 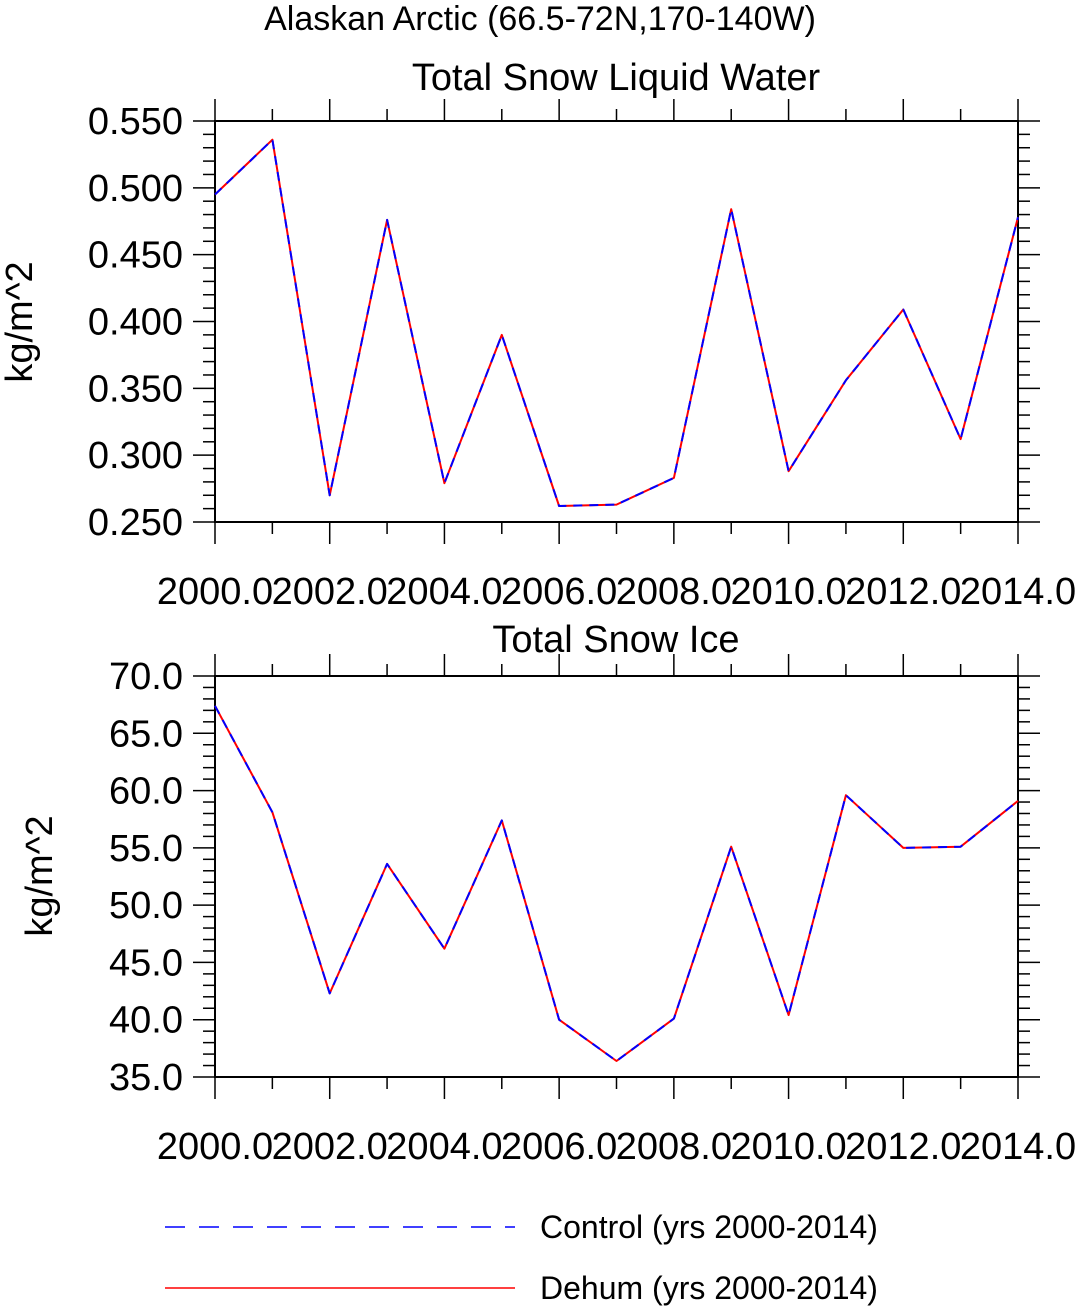 I want to click on figure-title: Alaskan Arctic (66.5-72N,170-140W), so click(x=540, y=19).